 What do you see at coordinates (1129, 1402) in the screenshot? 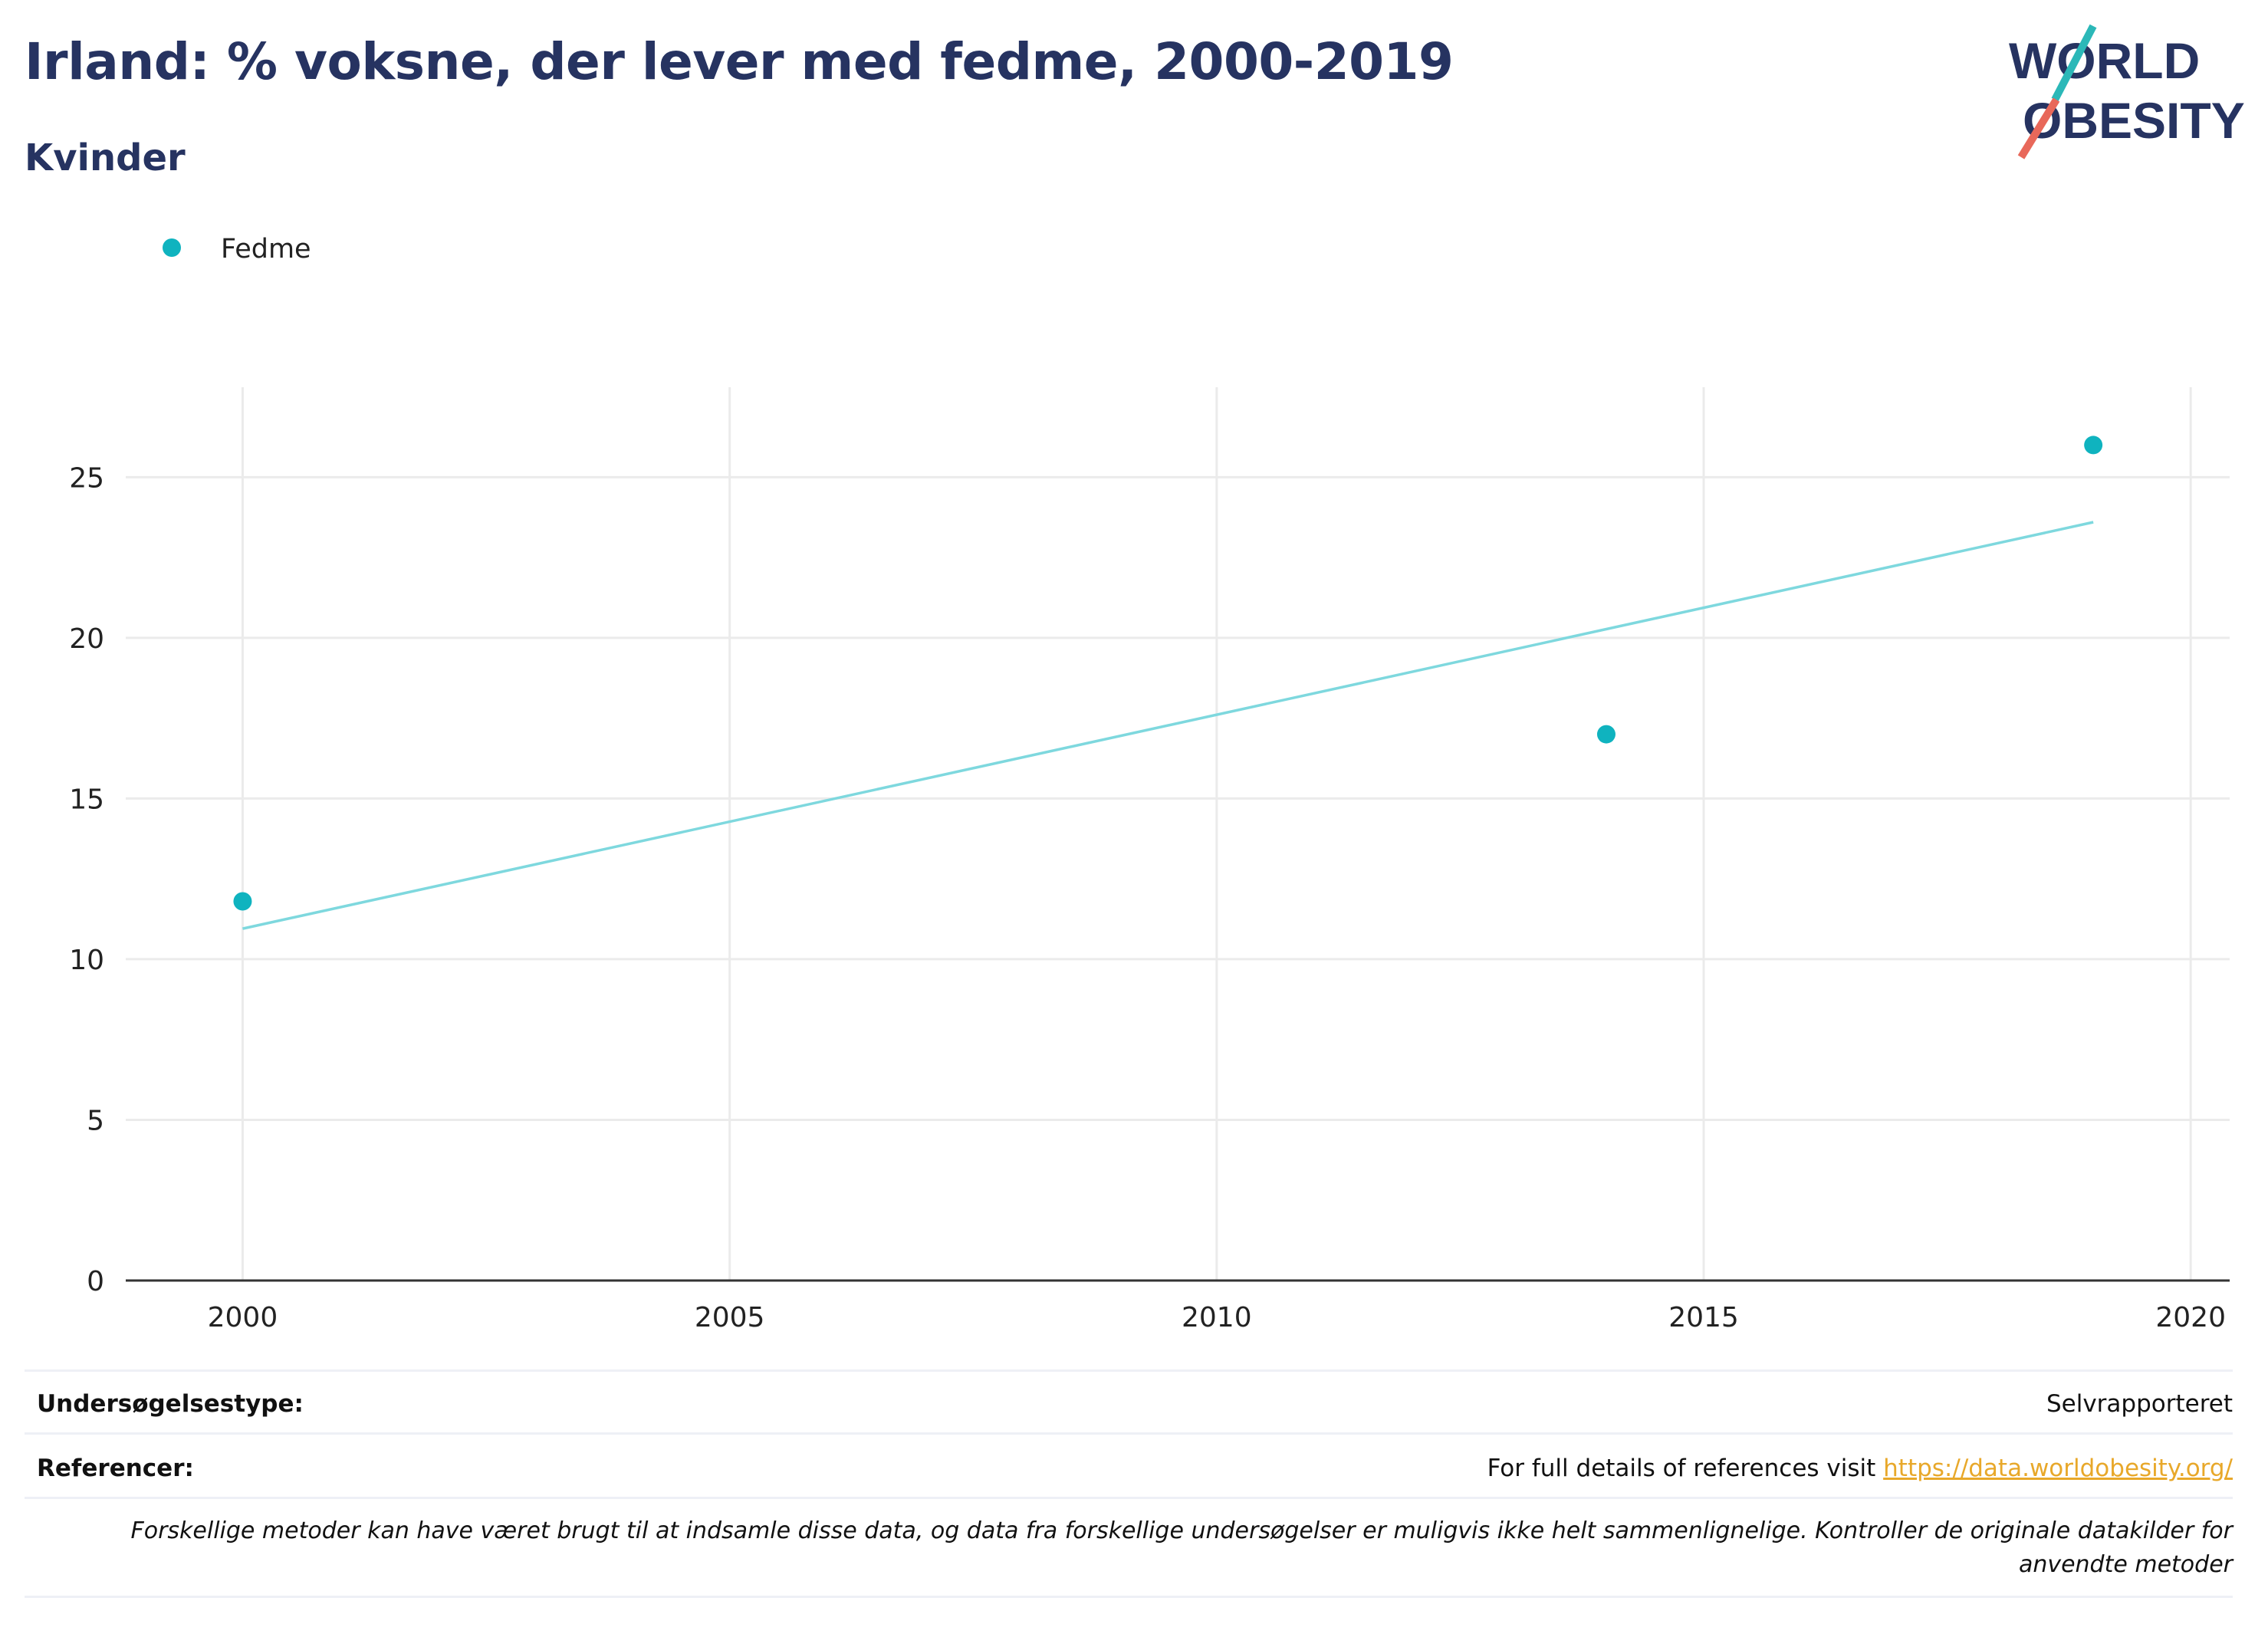
I see `footer-survey-type-row: Undersøgelsestype: Selvrapporteret` at bounding box center [1129, 1402].